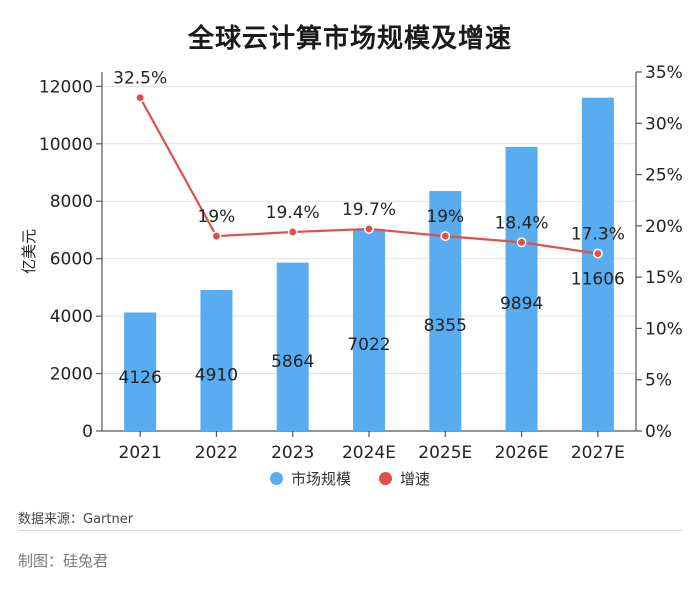 The width and height of the screenshot is (700, 594). I want to click on right-tick-label: 15%, so click(664, 278).